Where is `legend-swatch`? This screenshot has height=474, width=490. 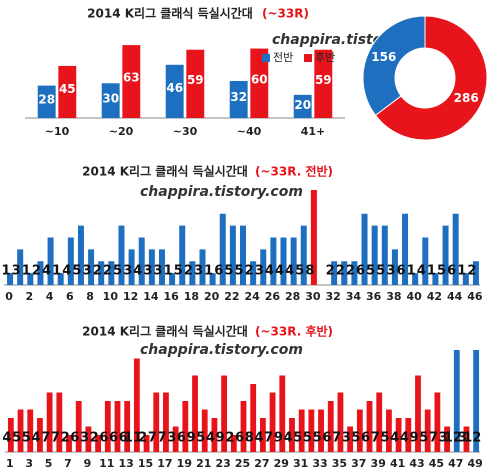
legend-swatch is located at coordinates (308, 58).